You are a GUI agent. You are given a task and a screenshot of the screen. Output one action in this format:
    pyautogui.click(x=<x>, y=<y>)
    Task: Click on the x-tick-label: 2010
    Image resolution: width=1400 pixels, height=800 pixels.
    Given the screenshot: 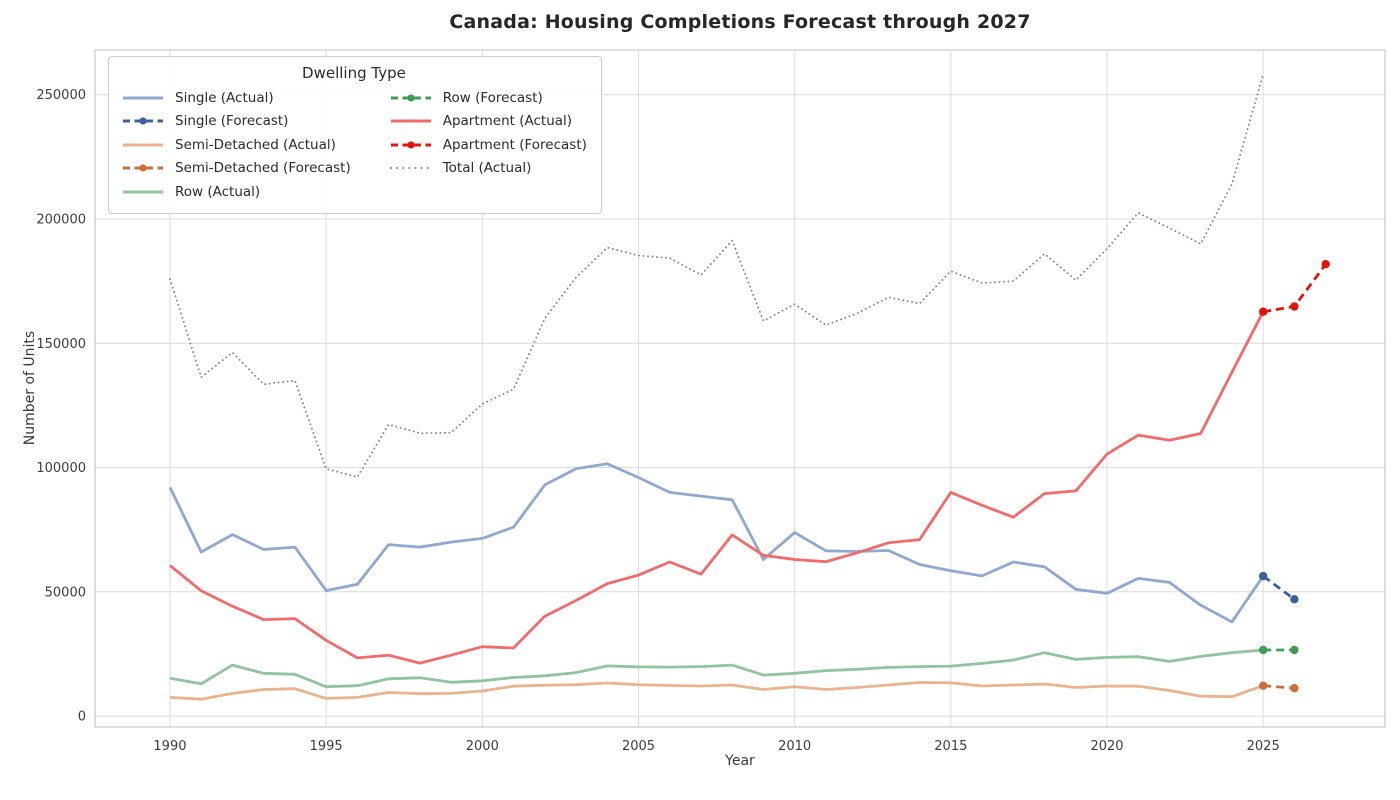 What is the action you would take?
    pyautogui.click(x=794, y=746)
    